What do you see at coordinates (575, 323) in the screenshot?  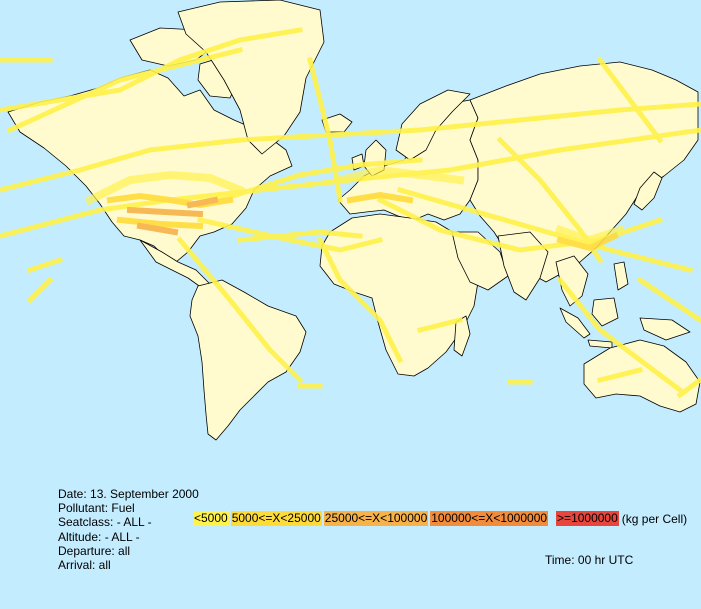 I see `sumatra` at bounding box center [575, 323].